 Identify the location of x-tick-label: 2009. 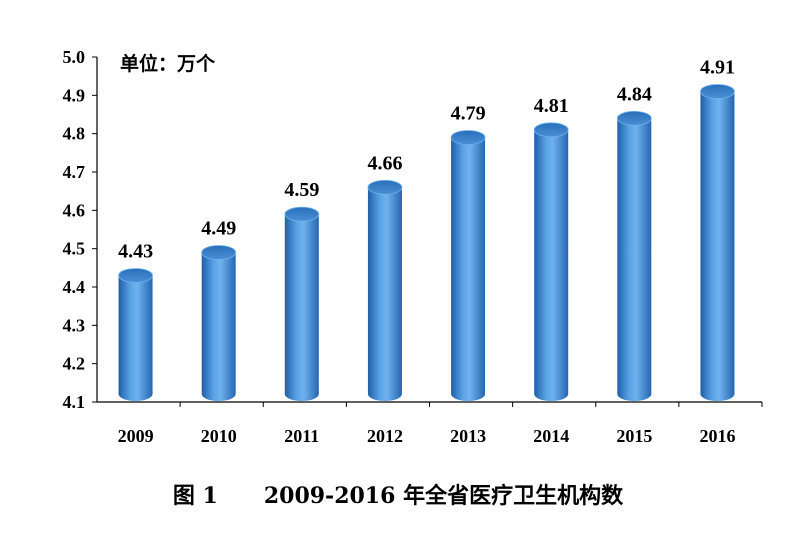
(136, 436).